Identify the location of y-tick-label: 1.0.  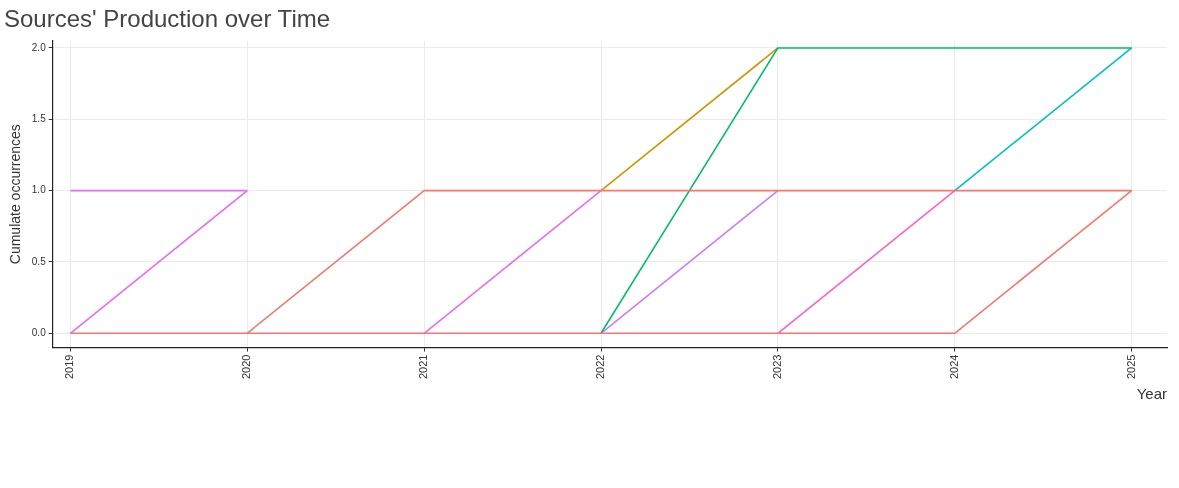
(39, 190).